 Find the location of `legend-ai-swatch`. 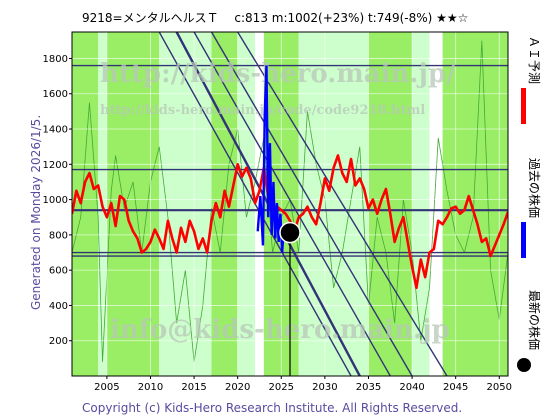

legend-ai-swatch is located at coordinates (523, 106).